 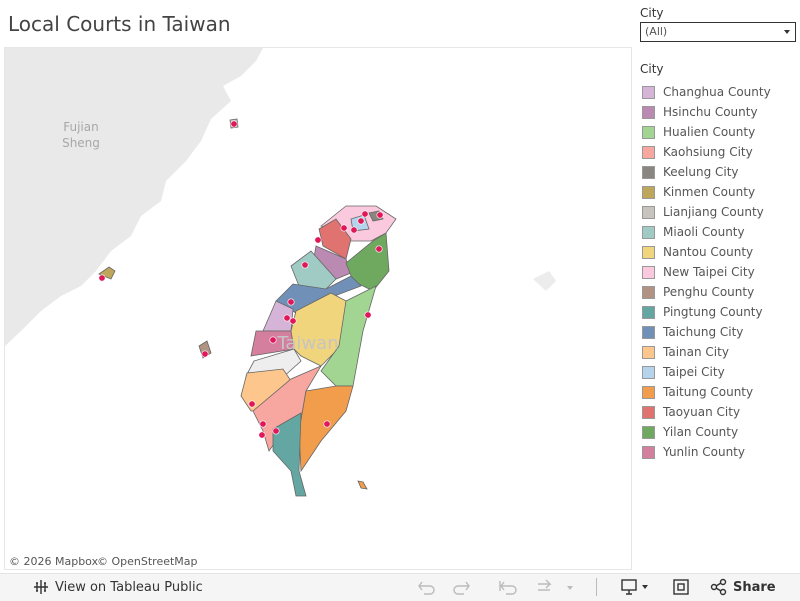 What do you see at coordinates (709, 192) in the screenshot?
I see `legend-label: Kinmen County` at bounding box center [709, 192].